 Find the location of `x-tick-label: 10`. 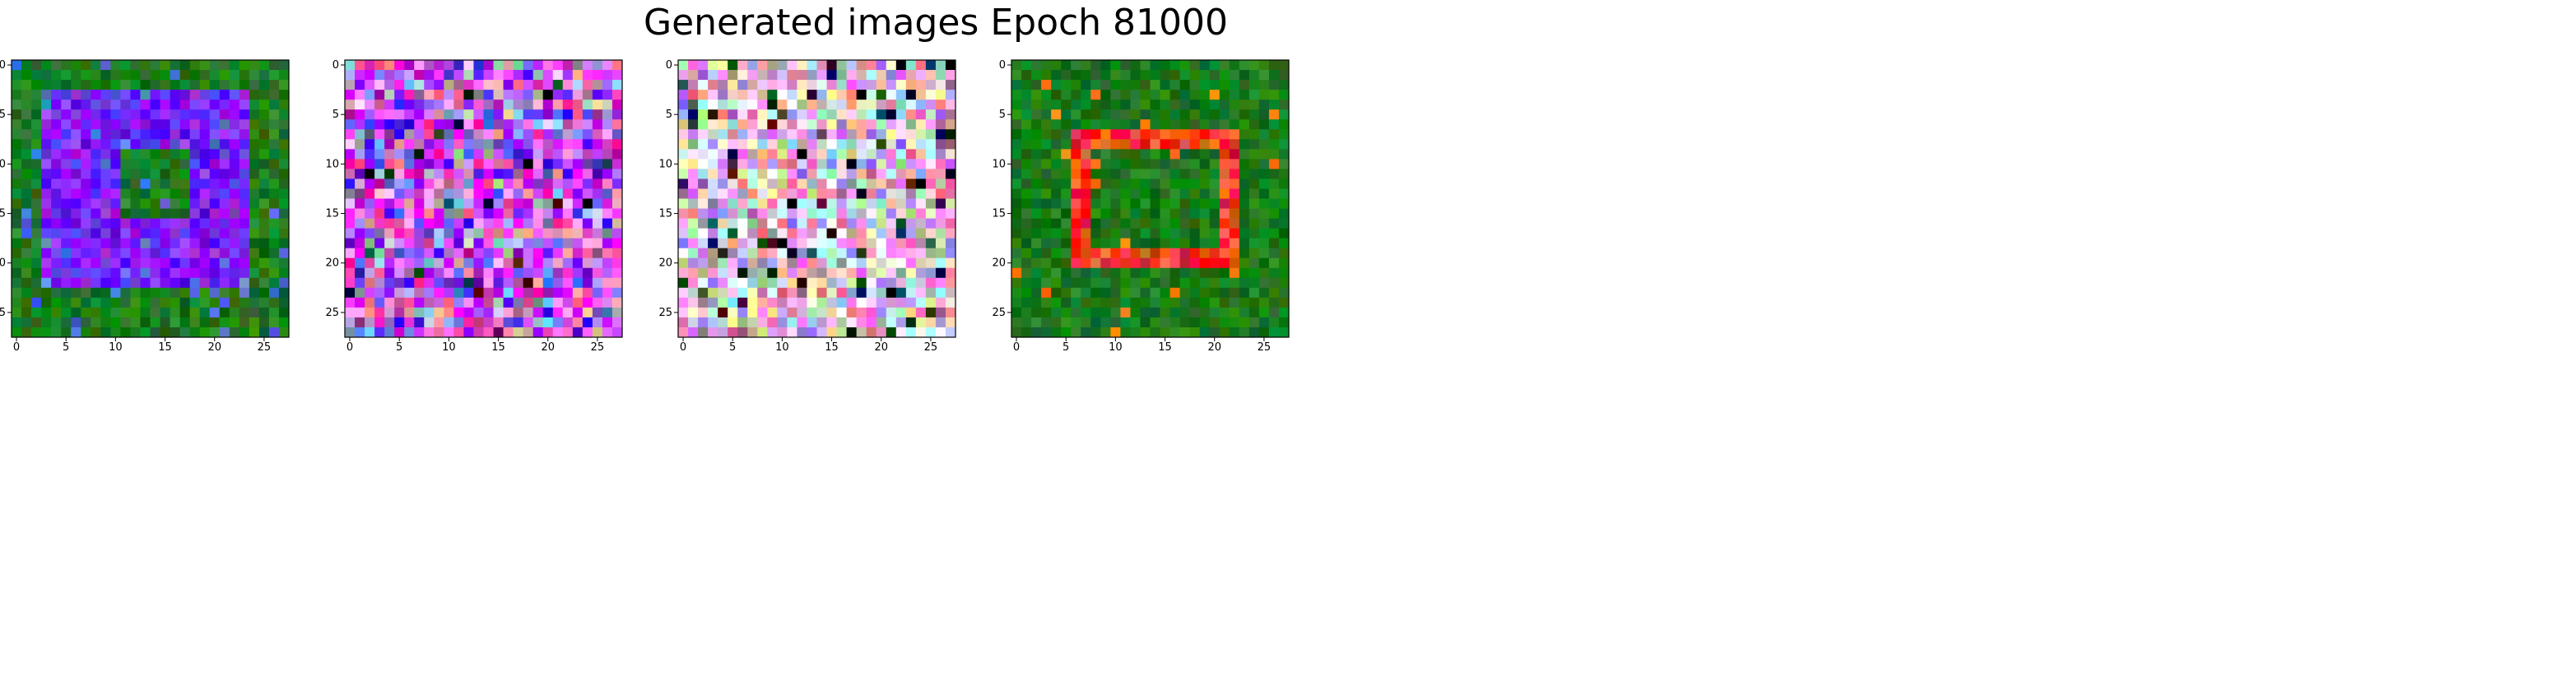

x-tick-label: 10 is located at coordinates (116, 347).